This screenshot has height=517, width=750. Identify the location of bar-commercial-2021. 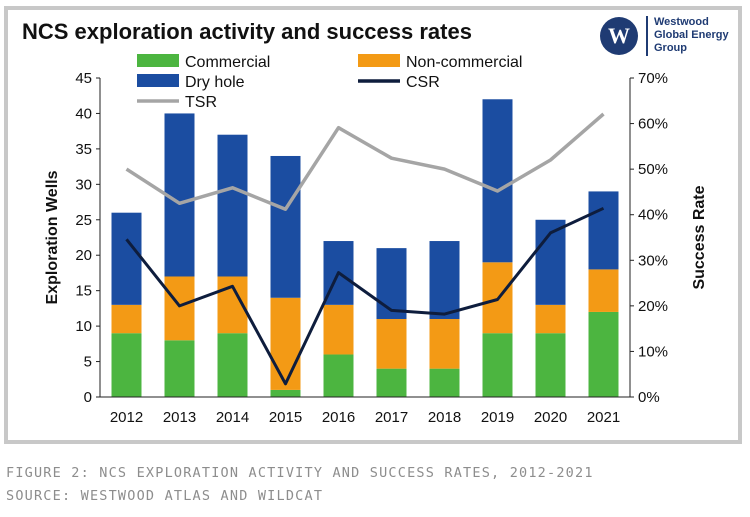
(603, 354).